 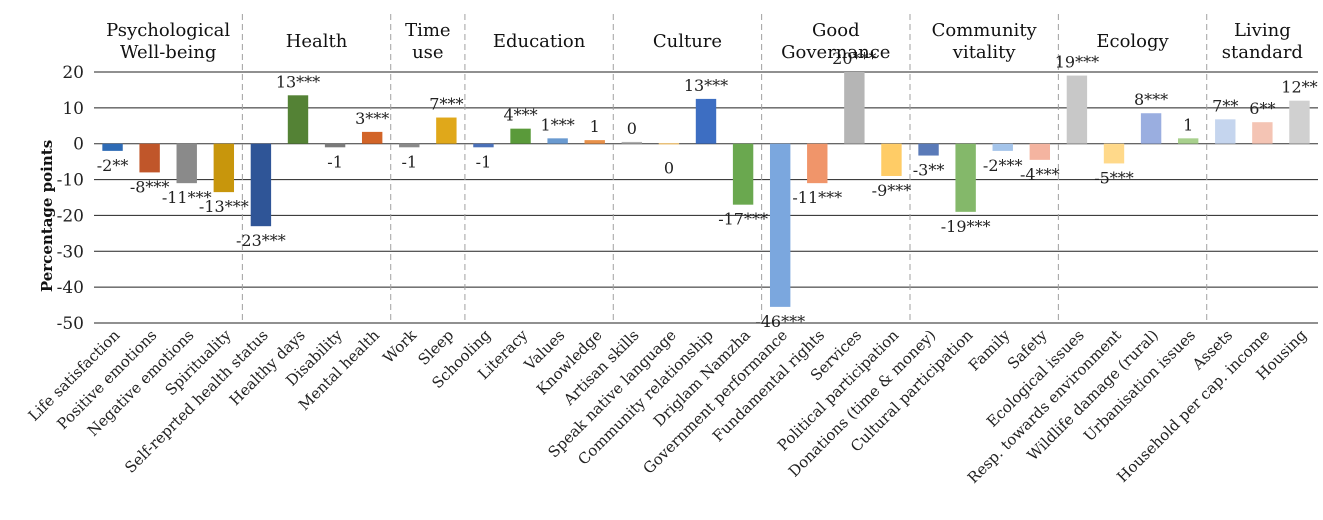 What do you see at coordinates (150, 186) in the screenshot?
I see `data-label: -8***` at bounding box center [150, 186].